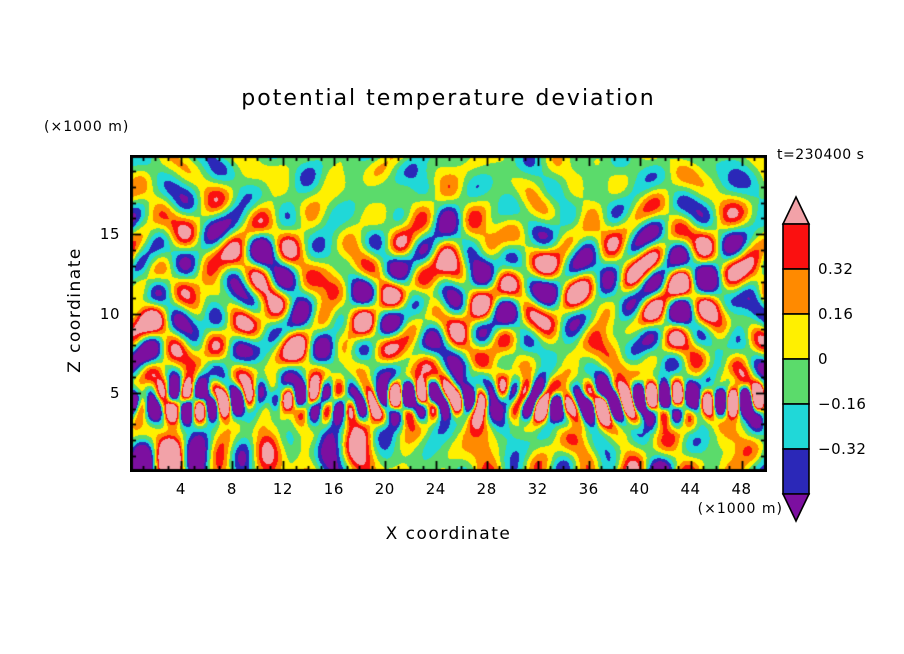  What do you see at coordinates (796, 508) in the screenshot?
I see `colorbar-arrow-bottom` at bounding box center [796, 508].